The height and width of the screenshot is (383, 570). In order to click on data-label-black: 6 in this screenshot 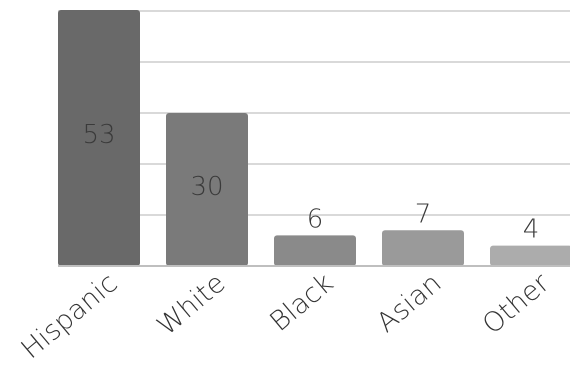, I will do `click(315, 219)`.